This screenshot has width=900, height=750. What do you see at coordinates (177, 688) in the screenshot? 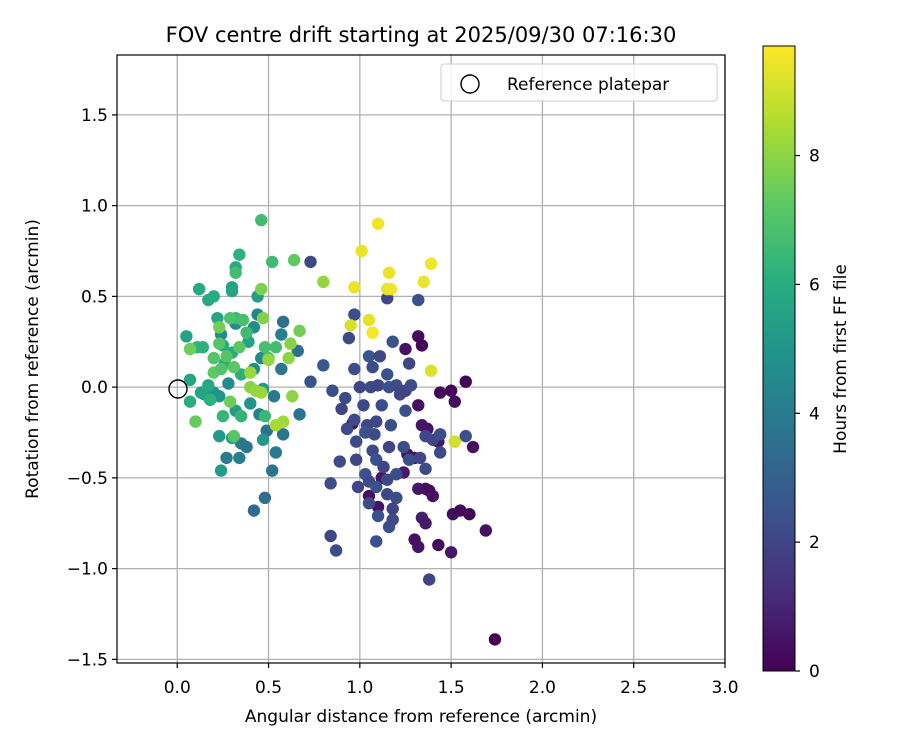
I see `x-tick-label: 0.0` at bounding box center [177, 688].